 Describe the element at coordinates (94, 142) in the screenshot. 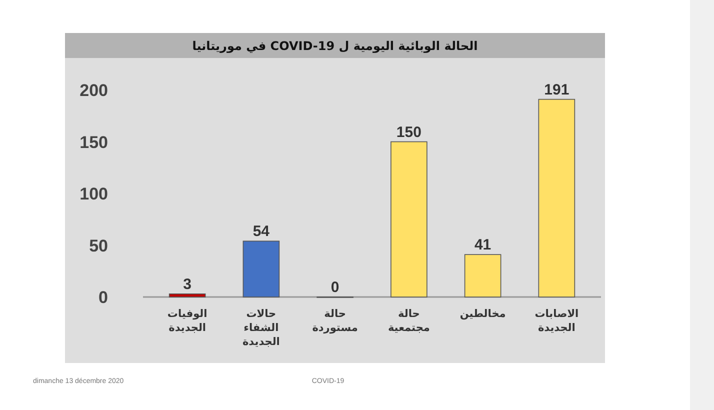

I see `y-tick-label: 150` at that location.